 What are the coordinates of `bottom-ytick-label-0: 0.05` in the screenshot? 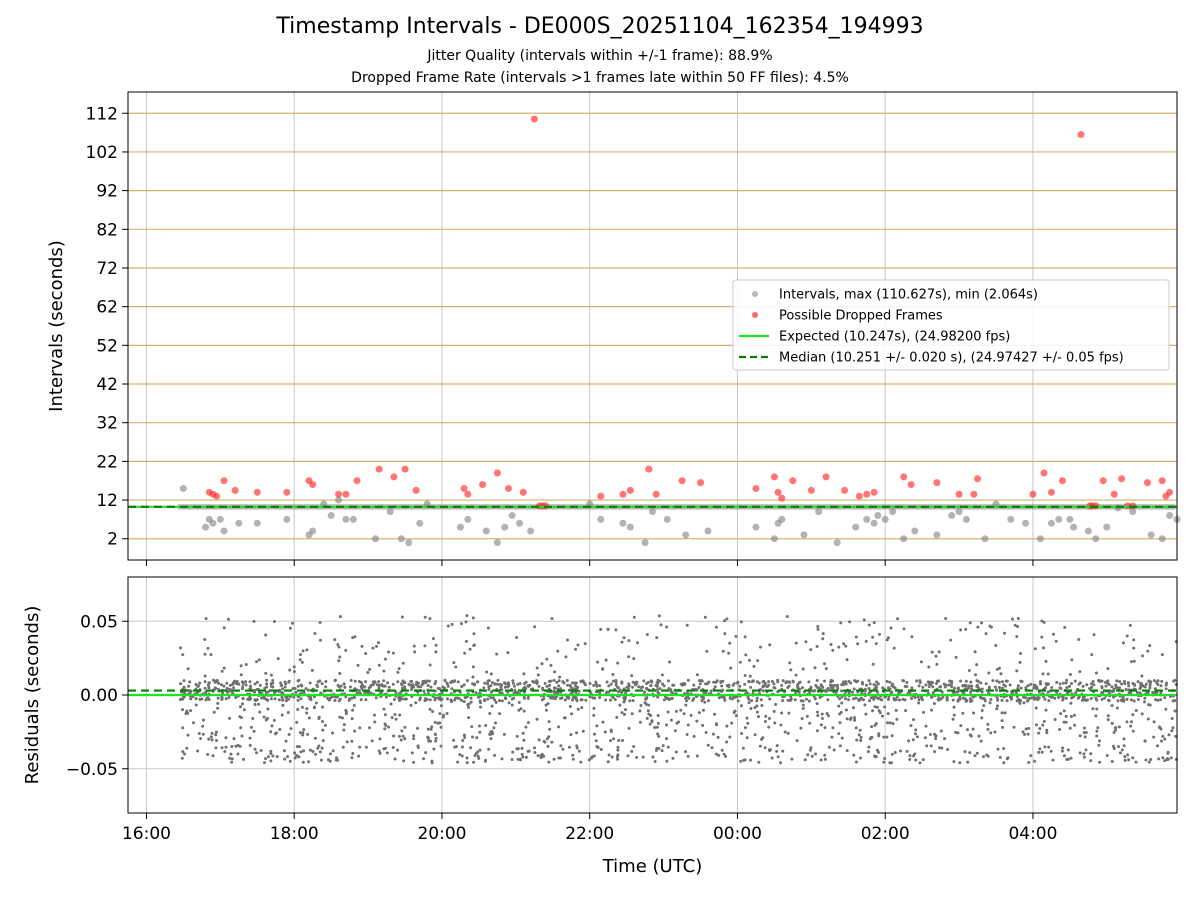 It's located at (99, 622).